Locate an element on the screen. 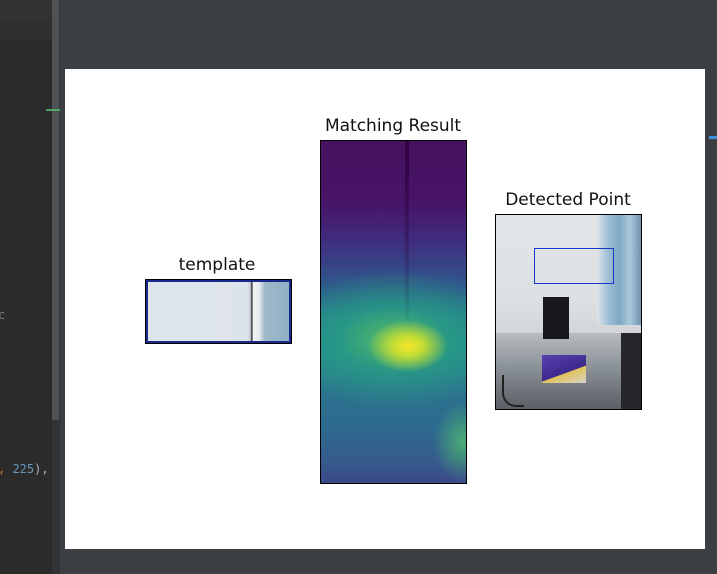 The image size is (717, 574). template-title: template is located at coordinates (217, 265).